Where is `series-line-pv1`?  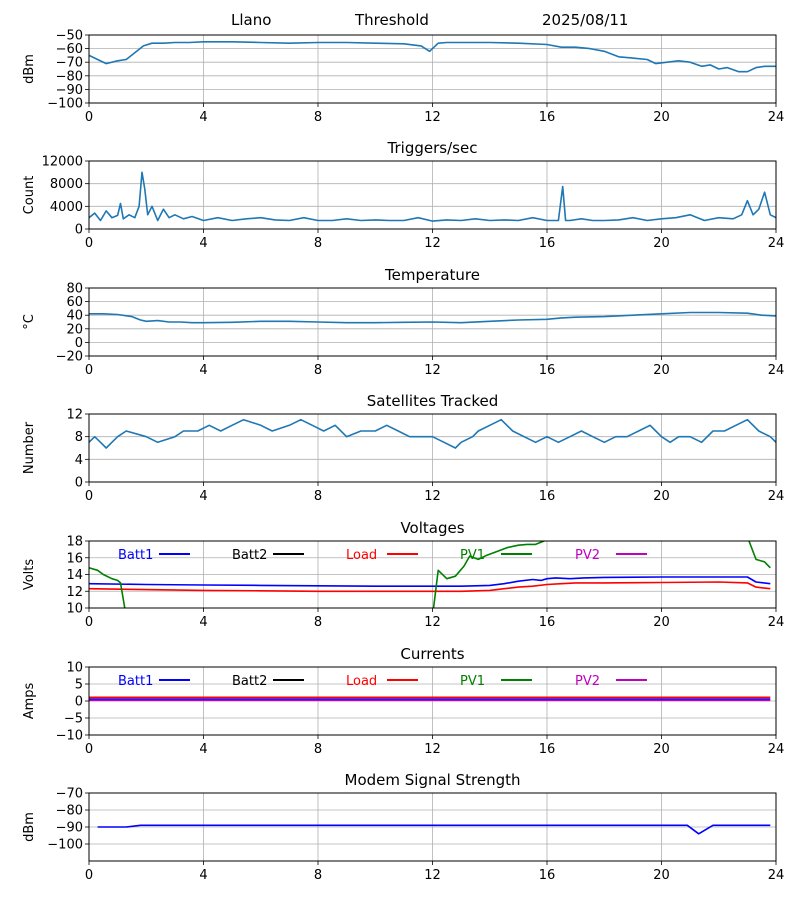 series-line-pv1 is located at coordinates (430, 574).